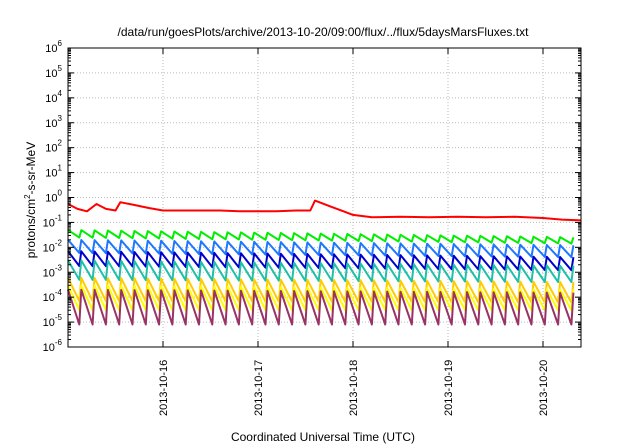 The image size is (640, 448). Describe the element at coordinates (259, 388) in the screenshot. I see `x-tick-label: 2013-10-17` at that location.